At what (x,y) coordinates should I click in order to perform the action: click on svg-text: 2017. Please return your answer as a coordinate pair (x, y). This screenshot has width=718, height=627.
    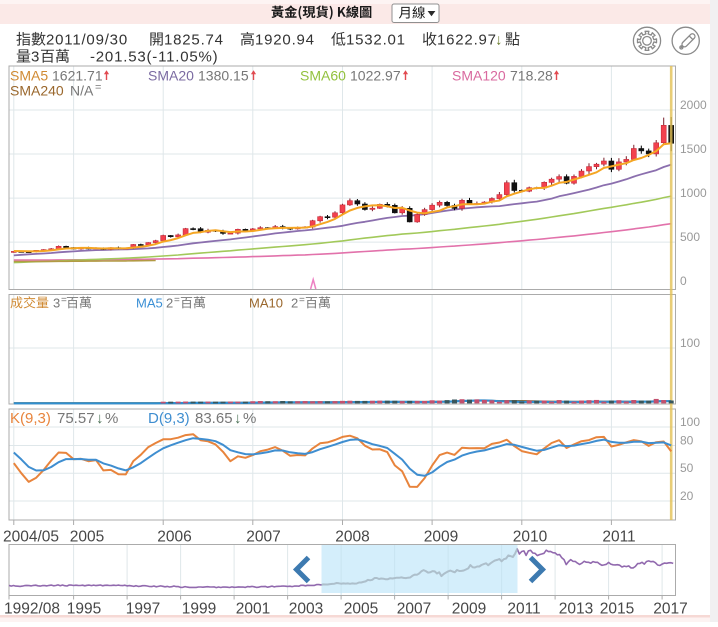
    Looking at the image, I should click on (670, 609).